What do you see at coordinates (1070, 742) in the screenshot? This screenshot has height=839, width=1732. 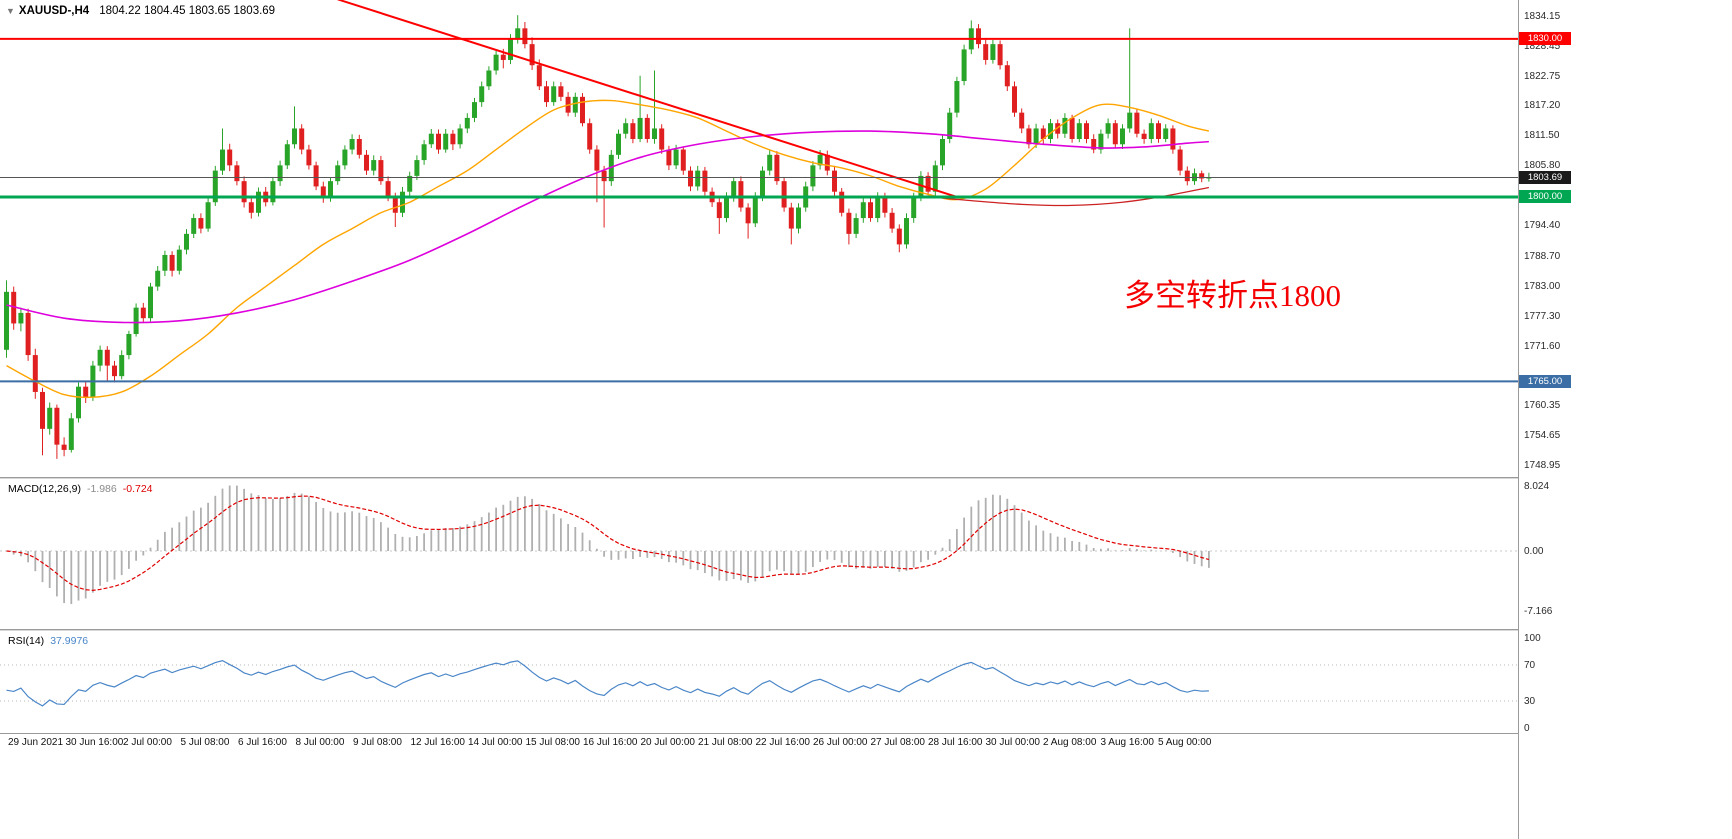 I see `time-axis-label: 2 Aug 08:00` at bounding box center [1070, 742].